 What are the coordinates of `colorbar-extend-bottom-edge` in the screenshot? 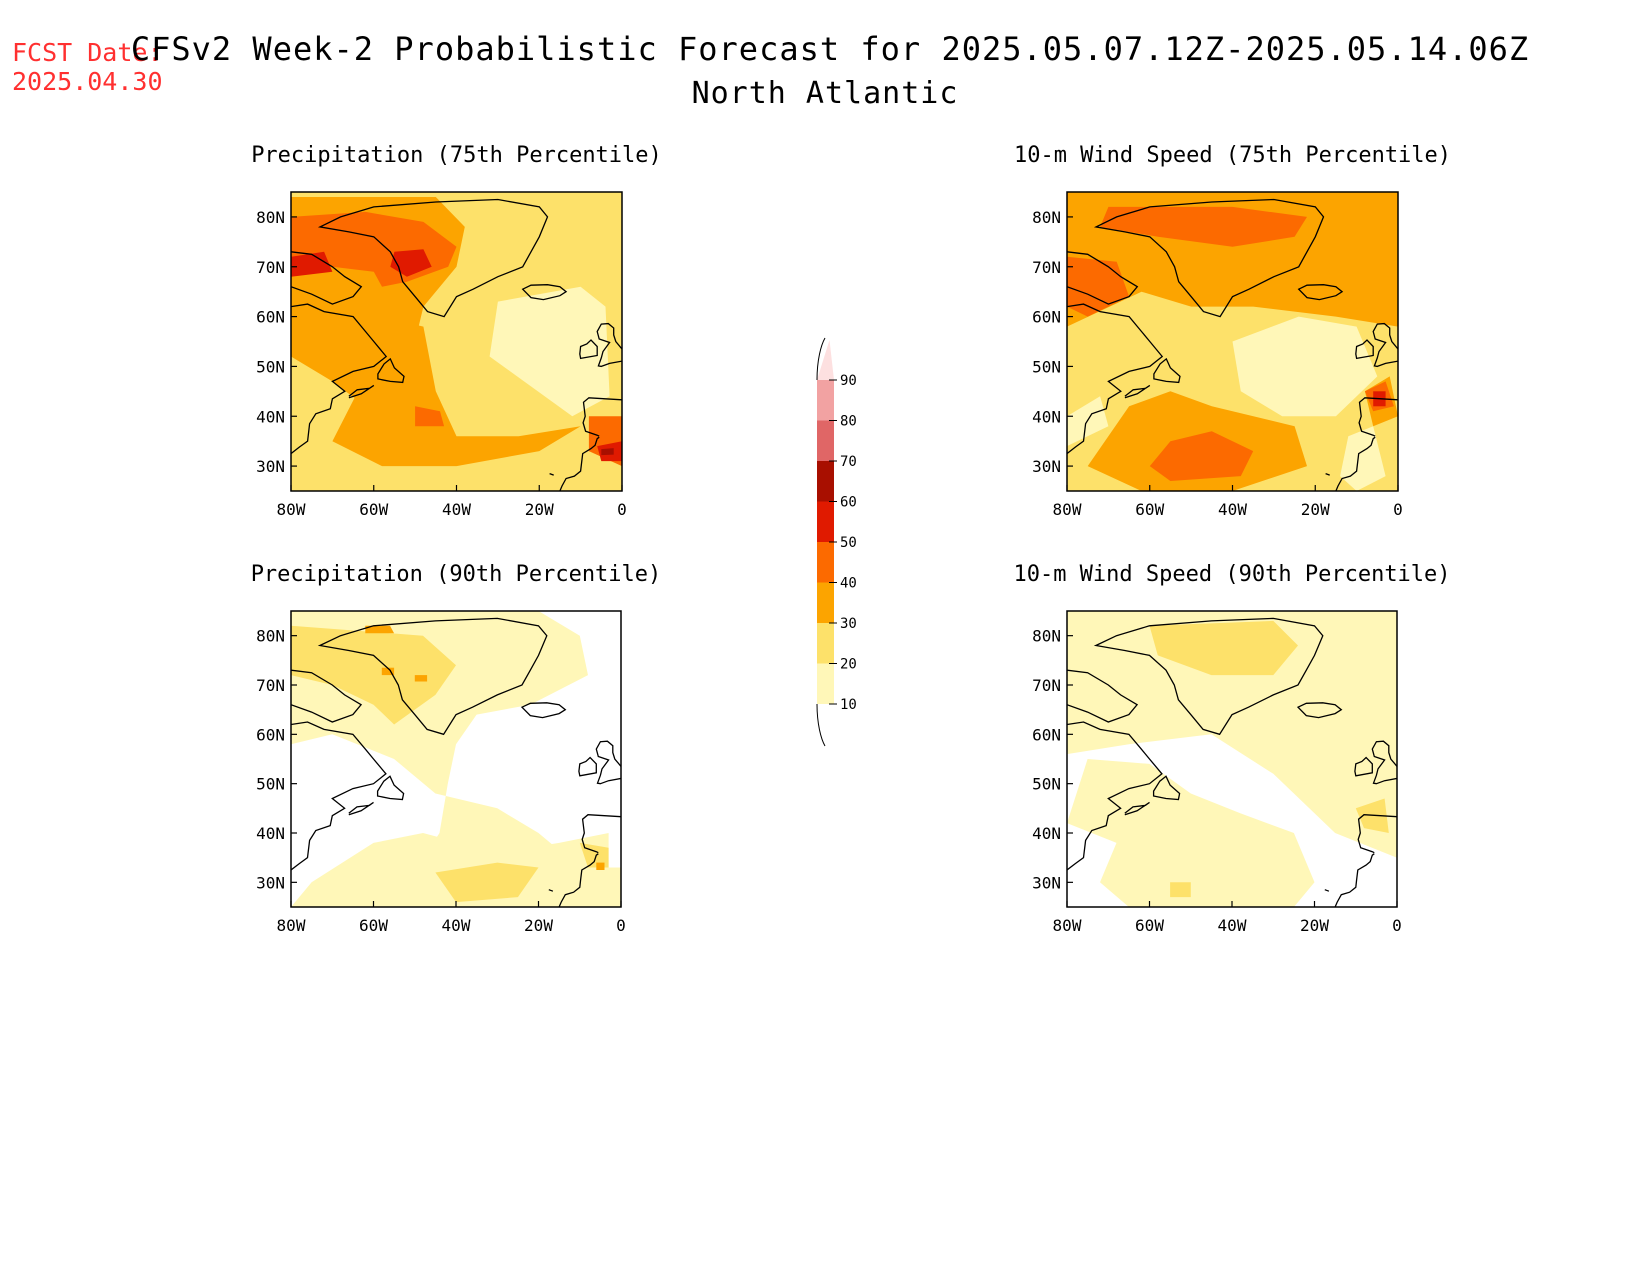 It's located at (821, 725).